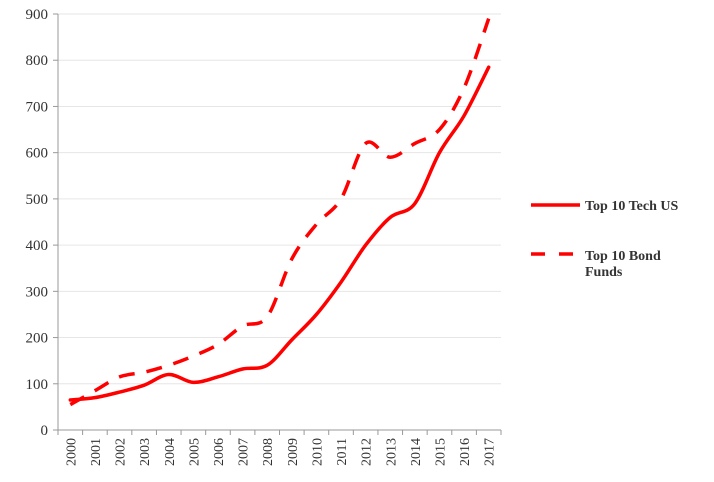 Image resolution: width=714 pixels, height=482 pixels. I want to click on y-tick-label: 0, so click(45, 431).